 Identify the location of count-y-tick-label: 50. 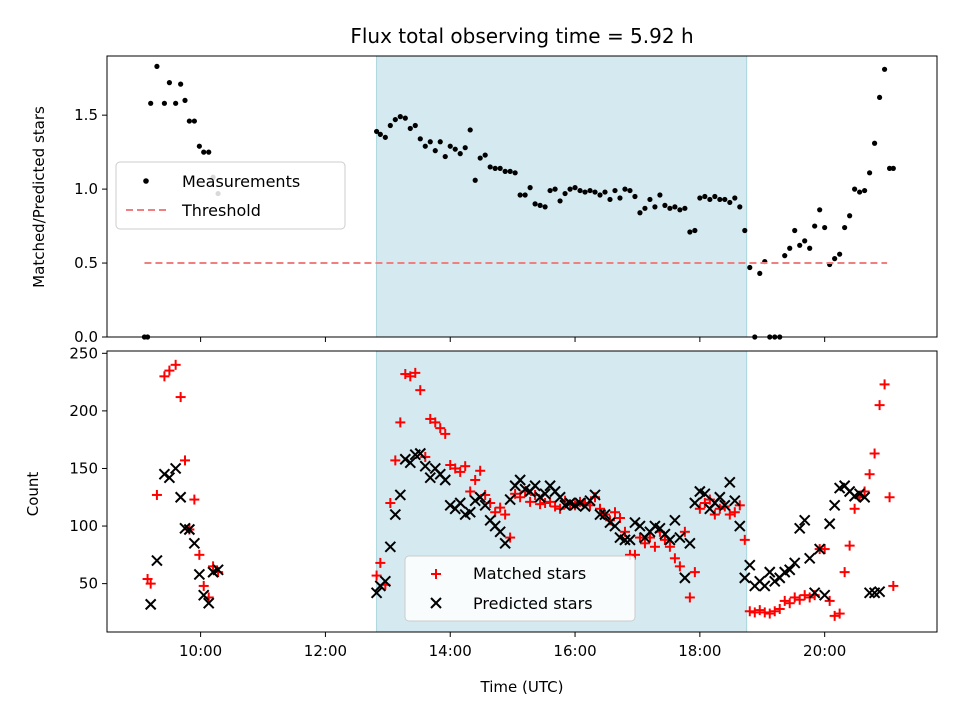
(88, 584).